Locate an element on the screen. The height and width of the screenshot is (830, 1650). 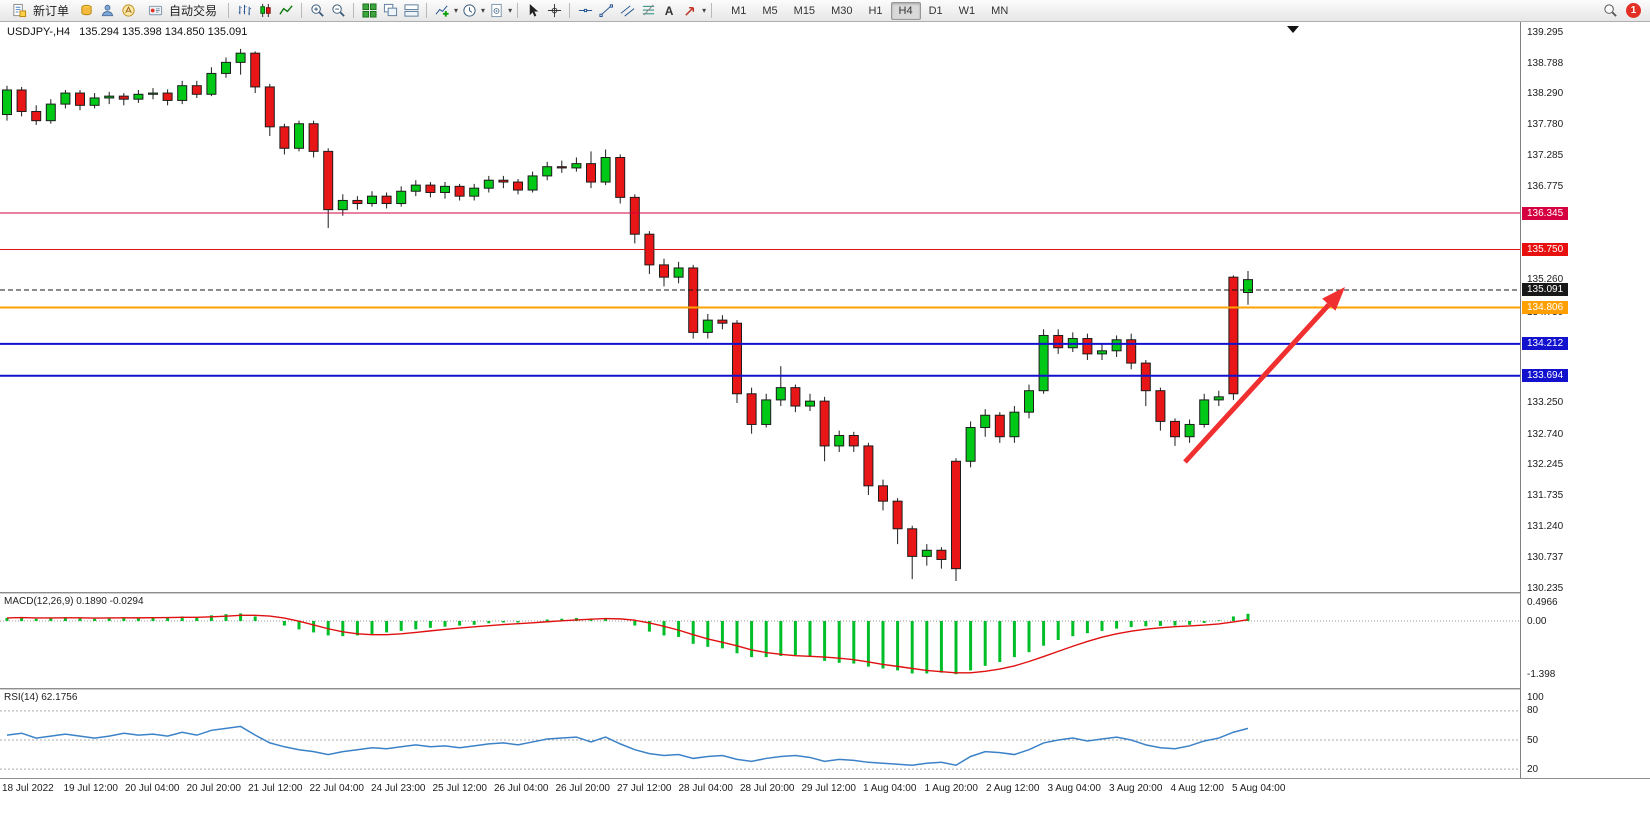
tile-horizontal-icon is located at coordinates (411, 10).